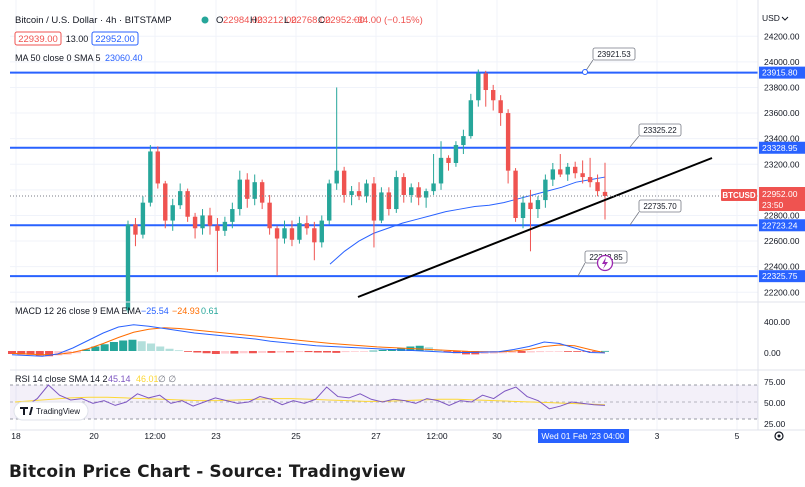 The width and height of the screenshot is (805, 487). Describe the element at coordinates (186, 311) in the screenshot. I see `macd-value-signal: −24.93` at that location.